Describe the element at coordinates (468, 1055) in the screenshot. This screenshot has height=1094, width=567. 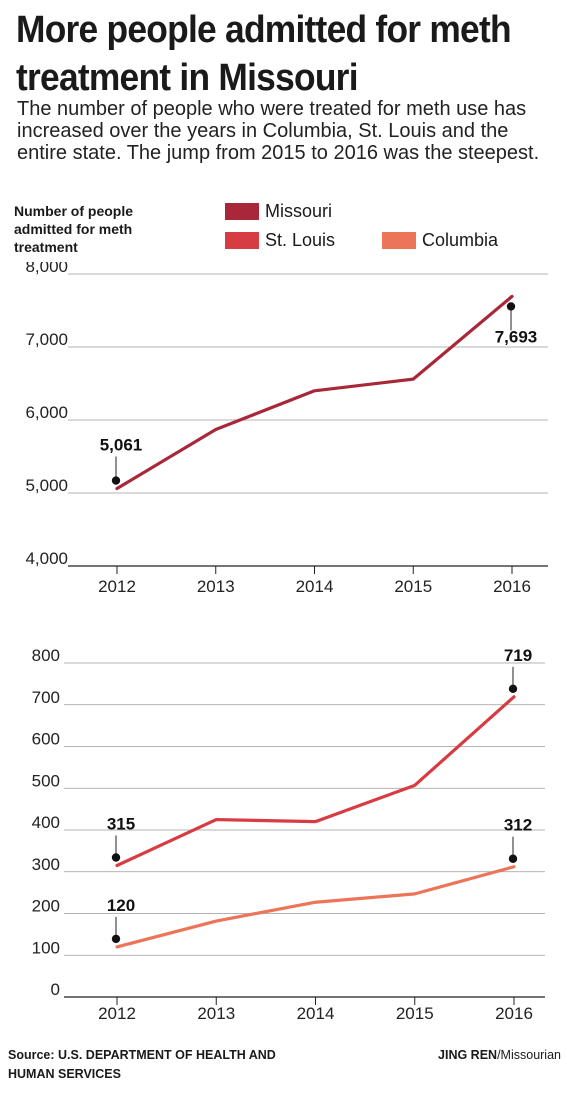
I see `credit-name: JING REN` at that location.